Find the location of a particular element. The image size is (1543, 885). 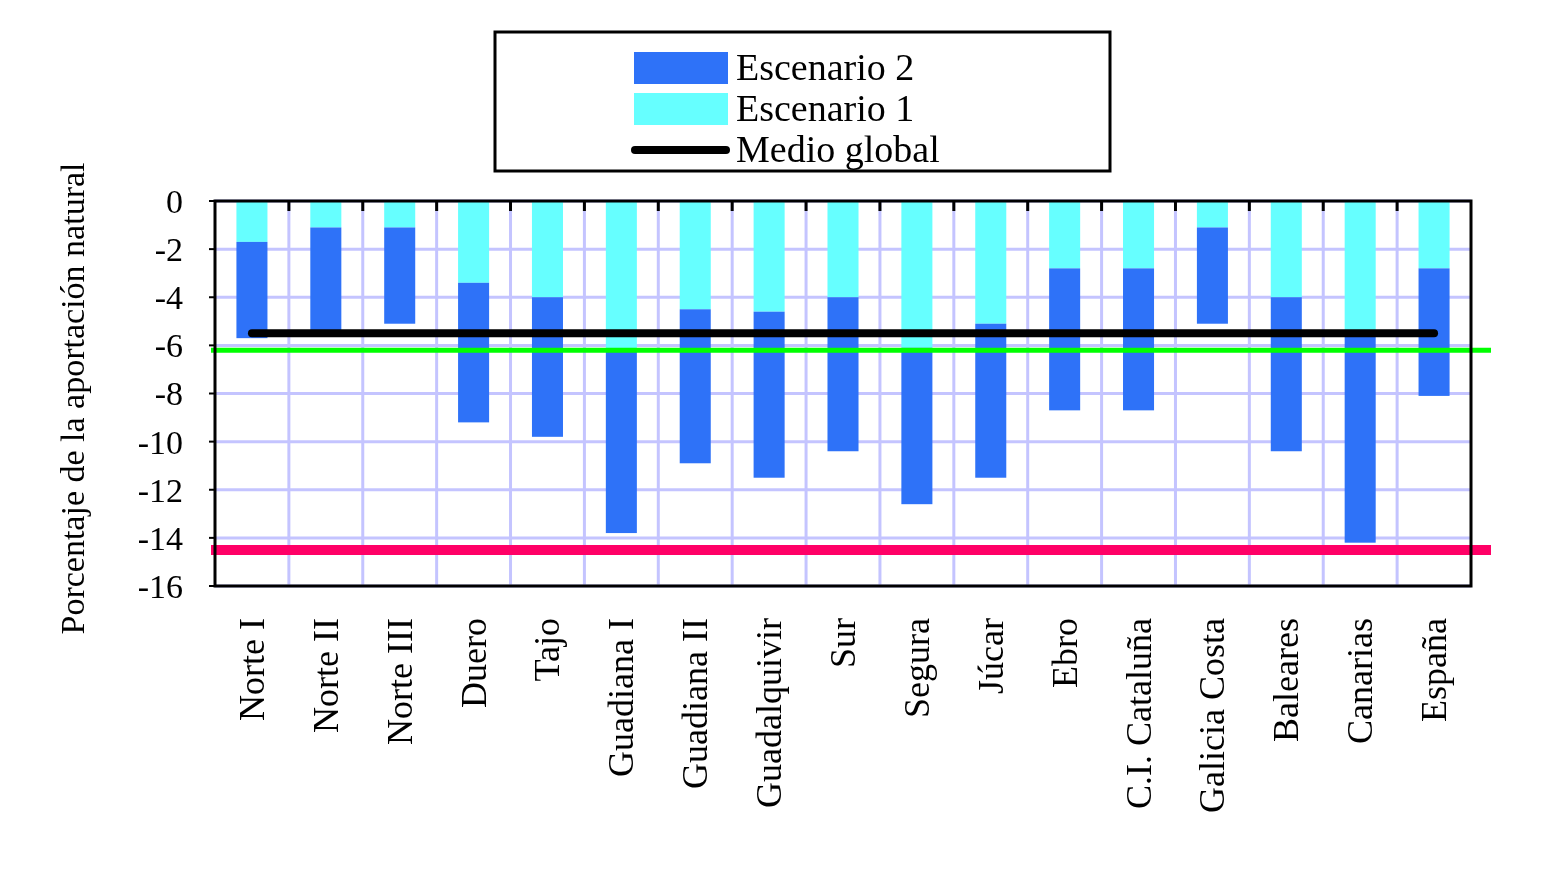

x-tick-label: Ebro is located at coordinates (1064, 653).